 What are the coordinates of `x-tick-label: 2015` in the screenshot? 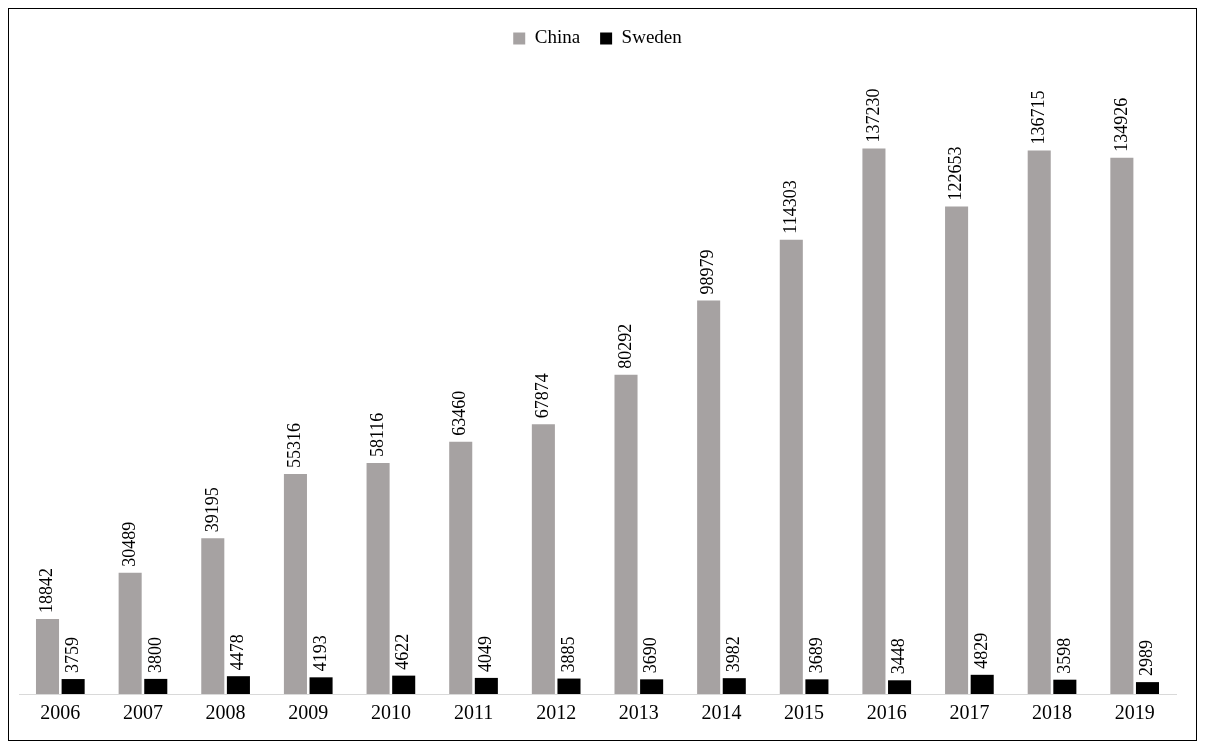 It's located at (804, 712).